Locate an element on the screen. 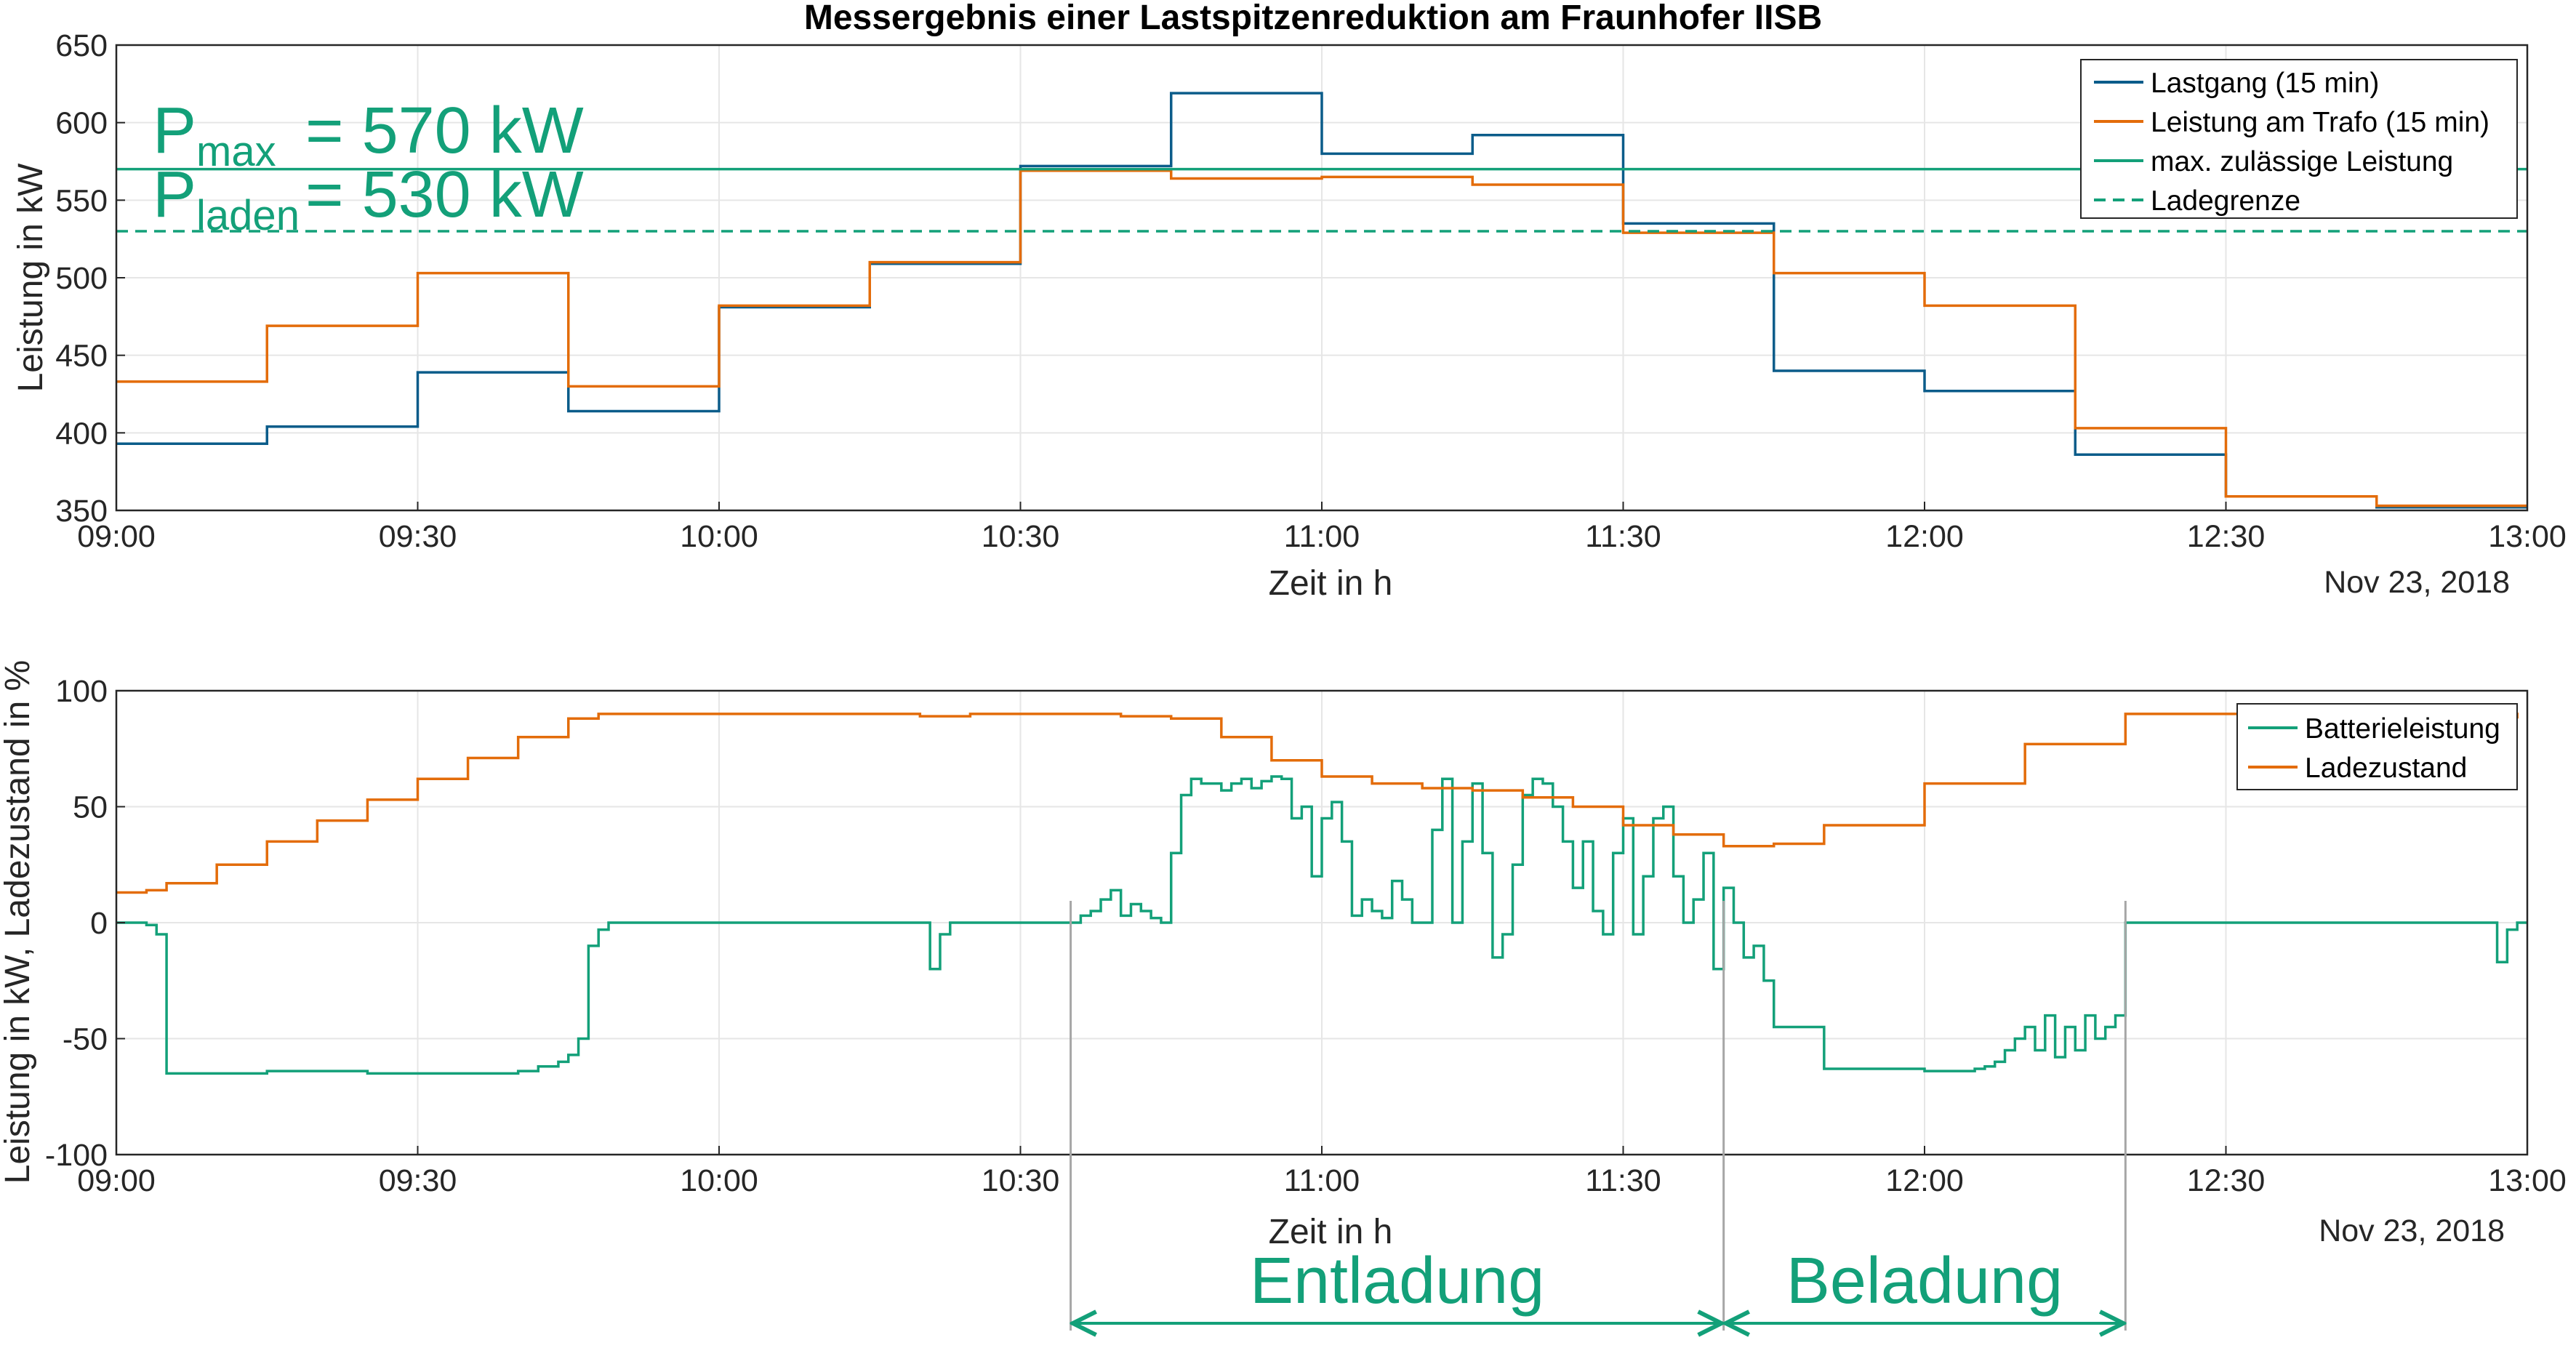 The height and width of the screenshot is (1356, 2576). y-tick-label: 100 is located at coordinates (81, 691).